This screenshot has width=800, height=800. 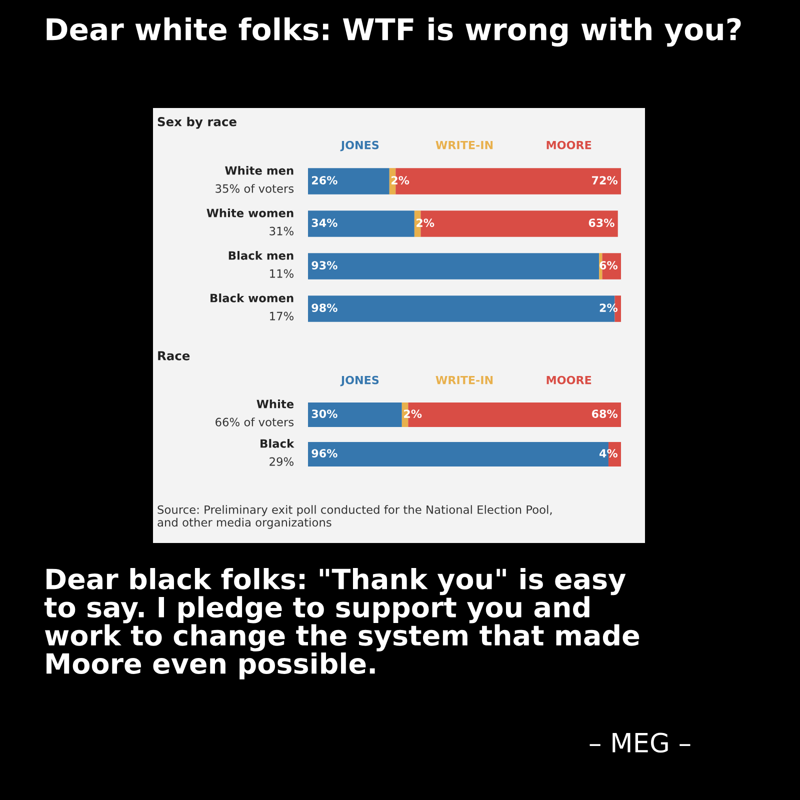 I want to click on y-tick-label: White women 31%, so click(x=250, y=222).